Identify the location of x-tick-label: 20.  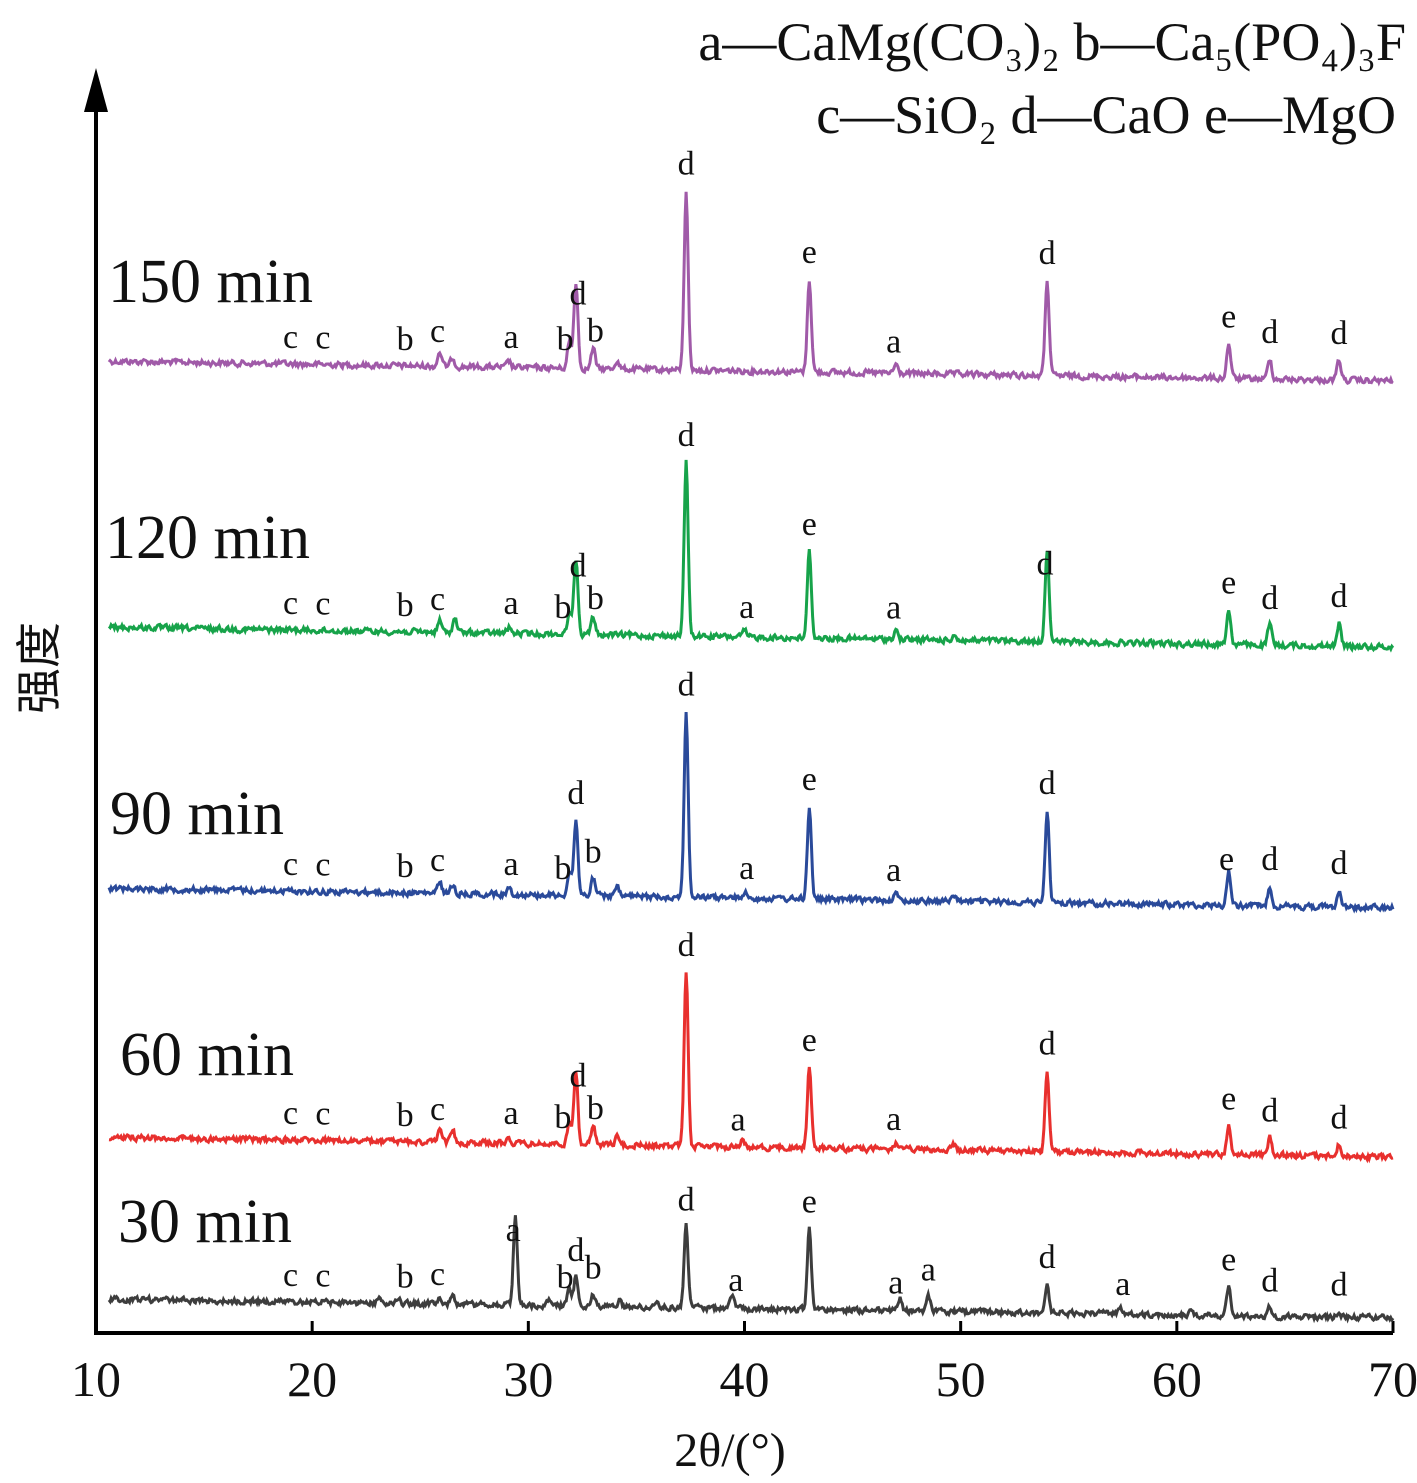
(312, 1379).